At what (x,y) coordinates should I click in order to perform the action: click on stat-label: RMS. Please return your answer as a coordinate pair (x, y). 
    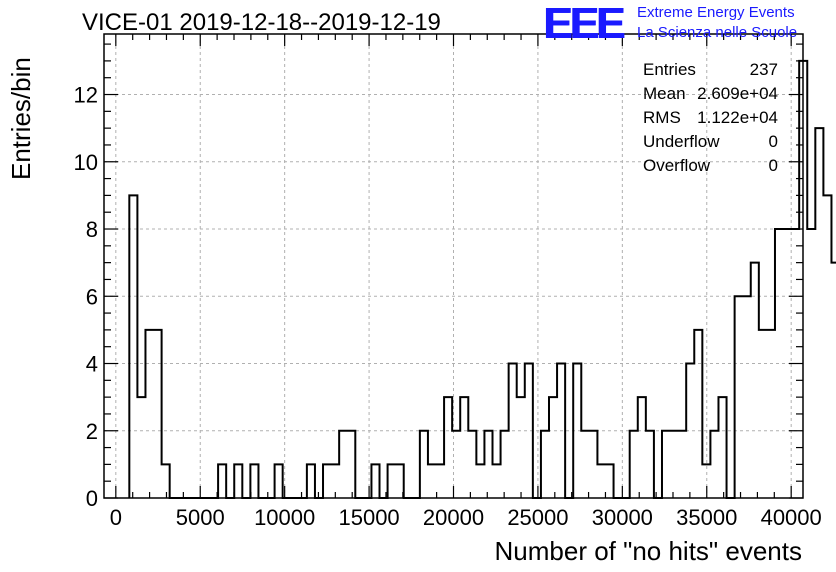
    Looking at the image, I should click on (662, 117).